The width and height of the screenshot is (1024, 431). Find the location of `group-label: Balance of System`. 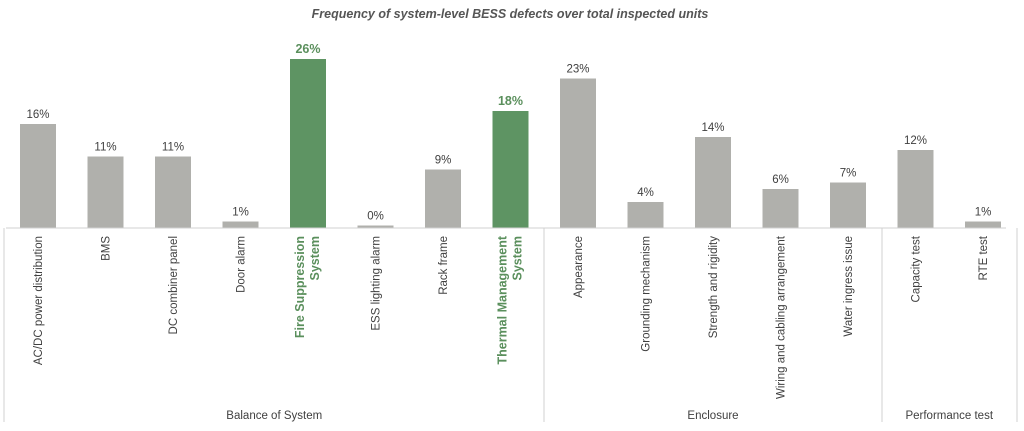

group-label: Balance of System is located at coordinates (274, 416).